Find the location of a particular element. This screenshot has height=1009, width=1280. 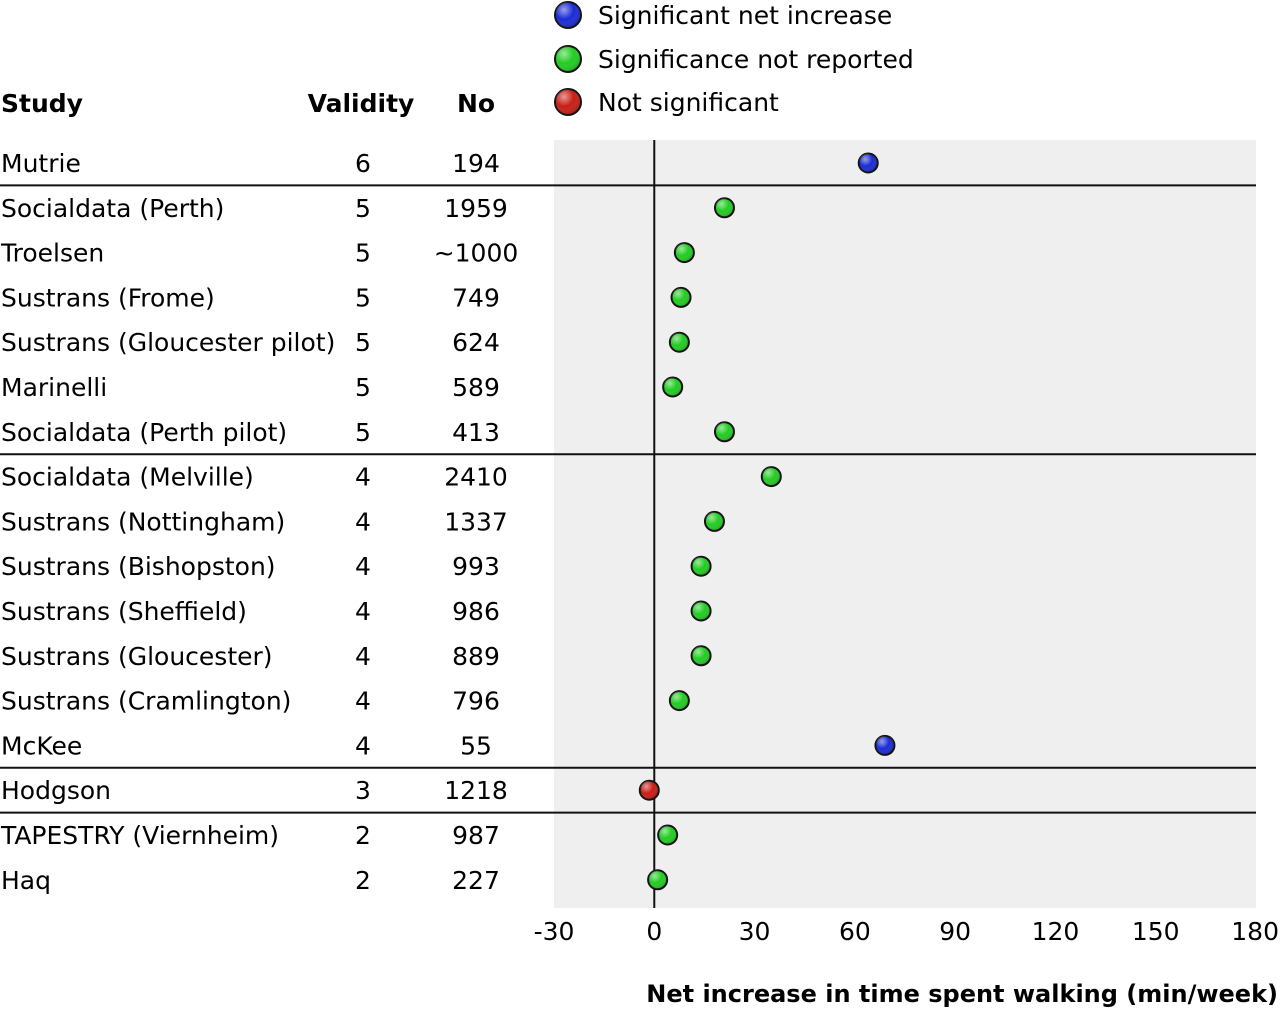

study-name: Sustrans (Frome) is located at coordinates (108, 297).